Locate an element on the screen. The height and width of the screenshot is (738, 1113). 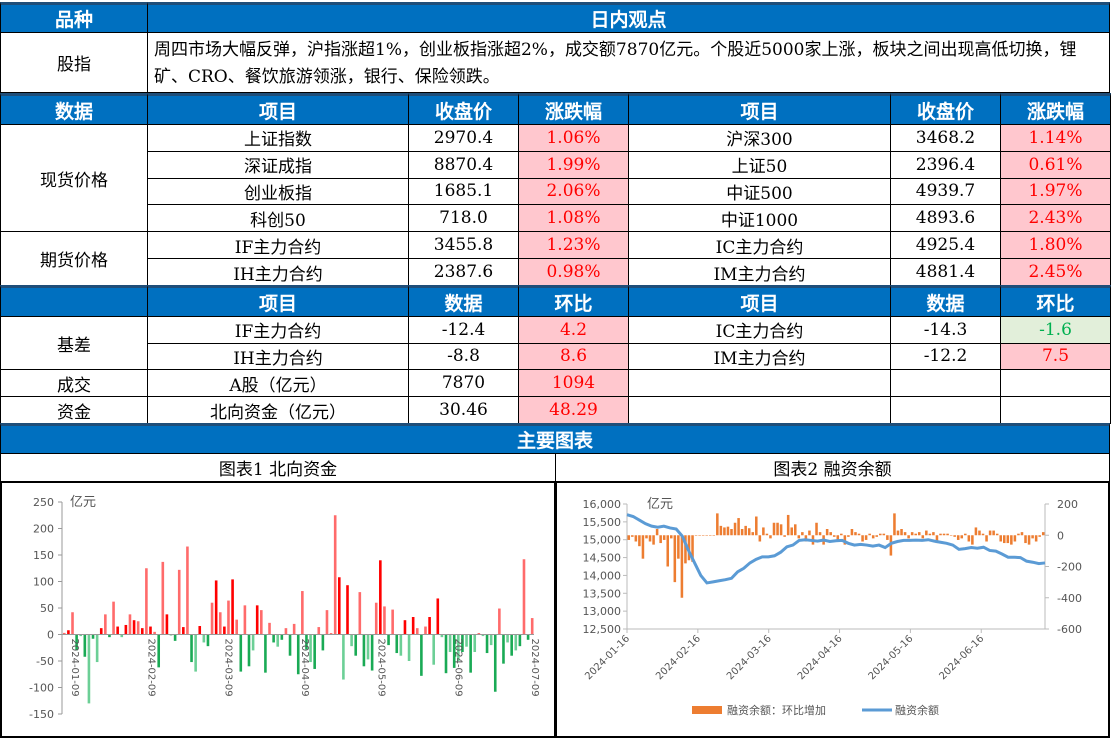
item-value: -12.4 is located at coordinates (463, 330).